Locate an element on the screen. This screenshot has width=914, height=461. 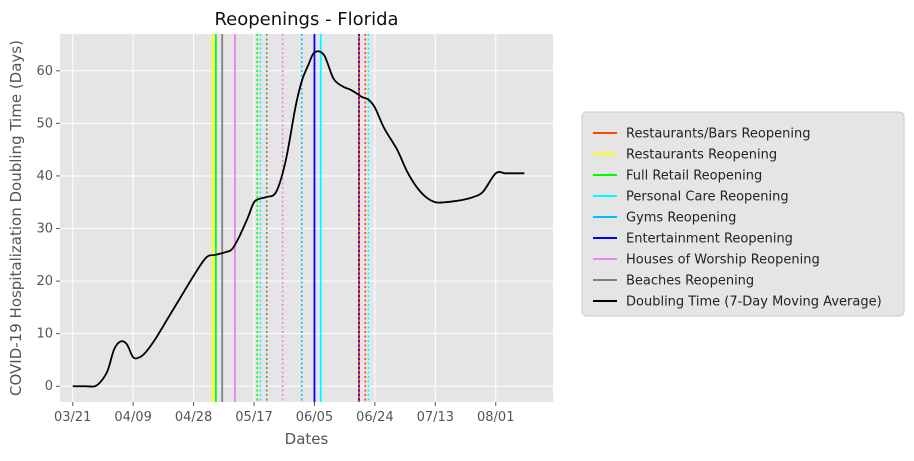
legend-entry-label: Houses of Worship Reopening is located at coordinates (723, 260).